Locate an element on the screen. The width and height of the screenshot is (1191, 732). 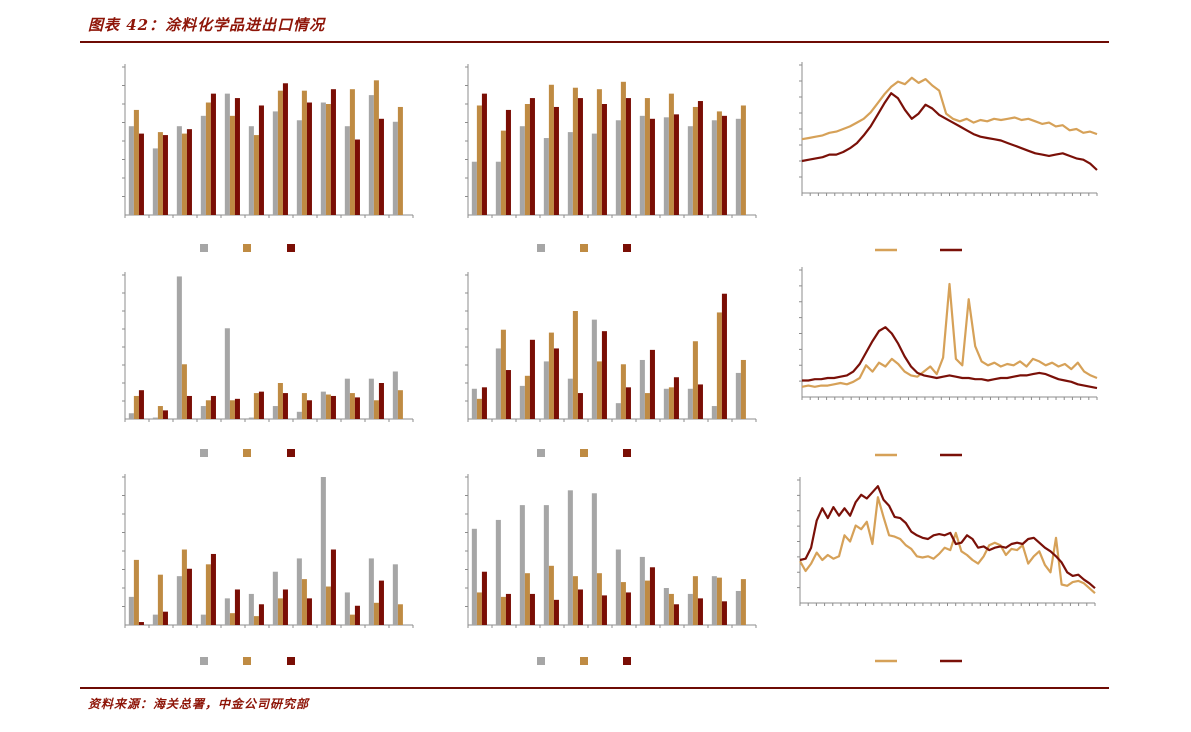
bar-chart-row1-col1 is located at coordinates (268, 158).